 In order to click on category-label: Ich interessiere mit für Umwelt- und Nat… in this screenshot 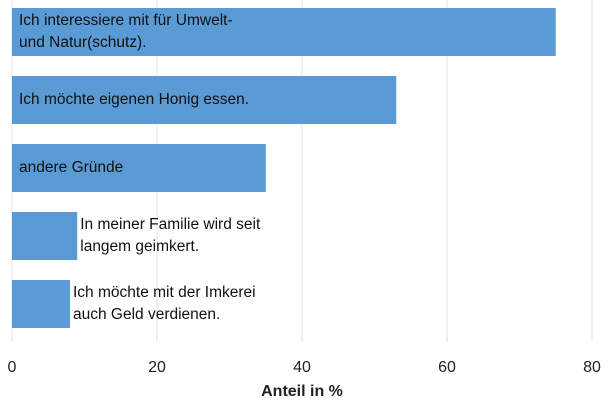, I will do `click(126, 31)`.